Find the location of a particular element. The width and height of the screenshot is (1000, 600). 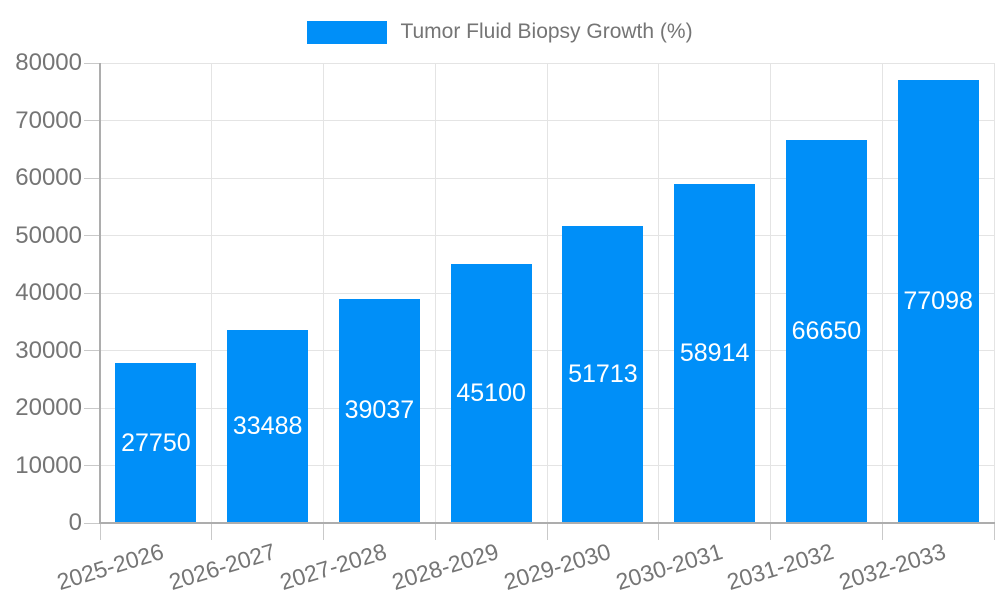

bar: 66650 is located at coordinates (826, 331).